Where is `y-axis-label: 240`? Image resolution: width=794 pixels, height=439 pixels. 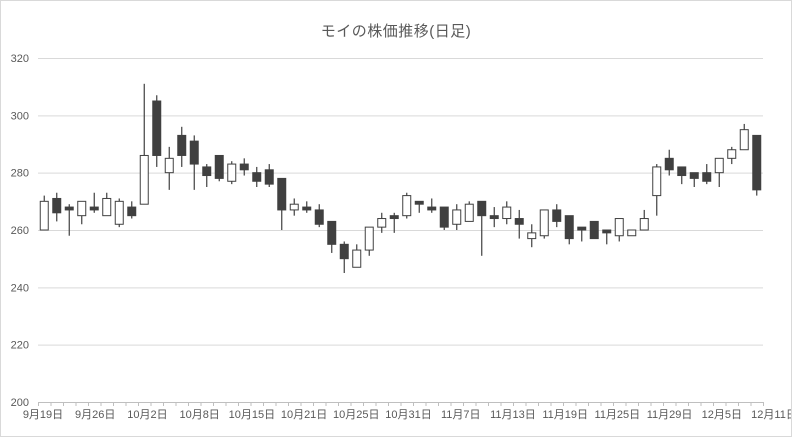 y-axis-label: 240 is located at coordinates (20, 288).